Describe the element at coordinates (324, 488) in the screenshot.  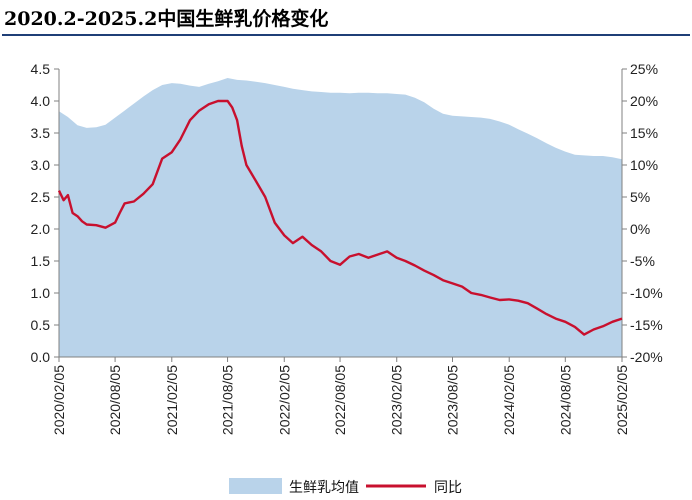
I see `legend-area-label: 生鲜乳均值` at that location.